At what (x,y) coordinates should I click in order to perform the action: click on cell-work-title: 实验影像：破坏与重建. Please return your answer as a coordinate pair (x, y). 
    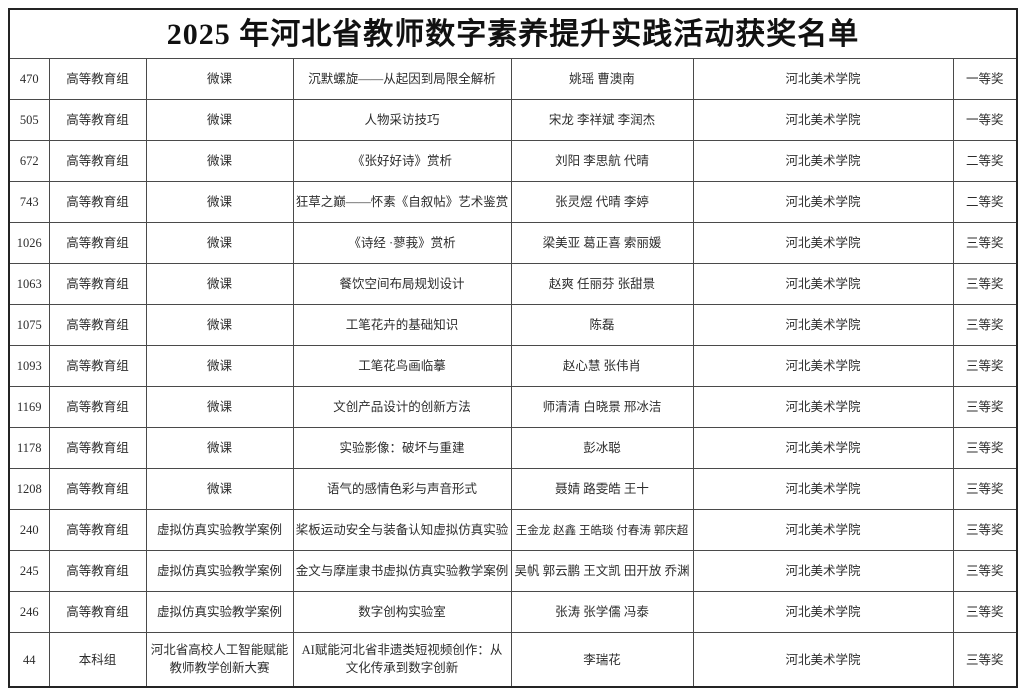
    Looking at the image, I should click on (402, 448).